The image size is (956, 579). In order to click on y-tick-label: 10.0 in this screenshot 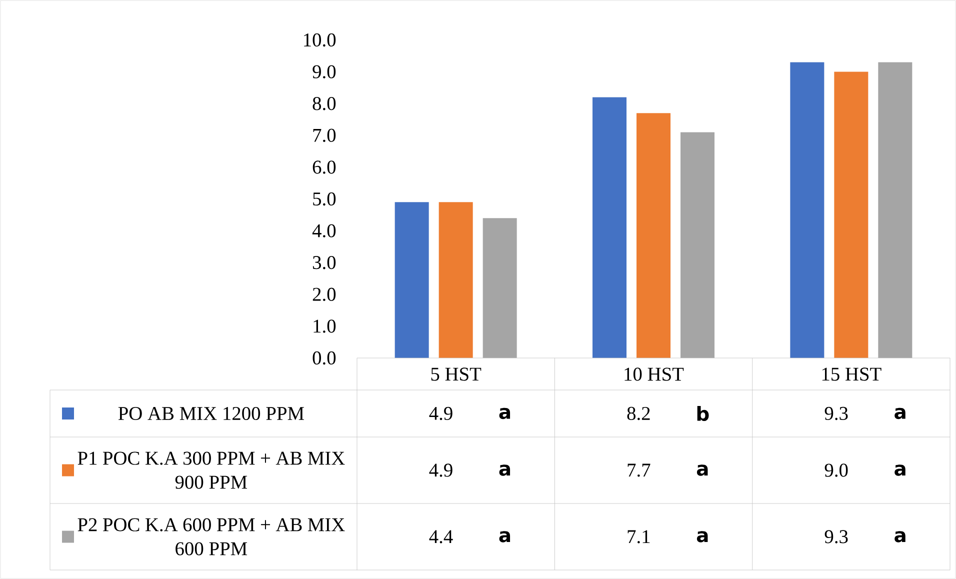, I will do `click(320, 40)`.